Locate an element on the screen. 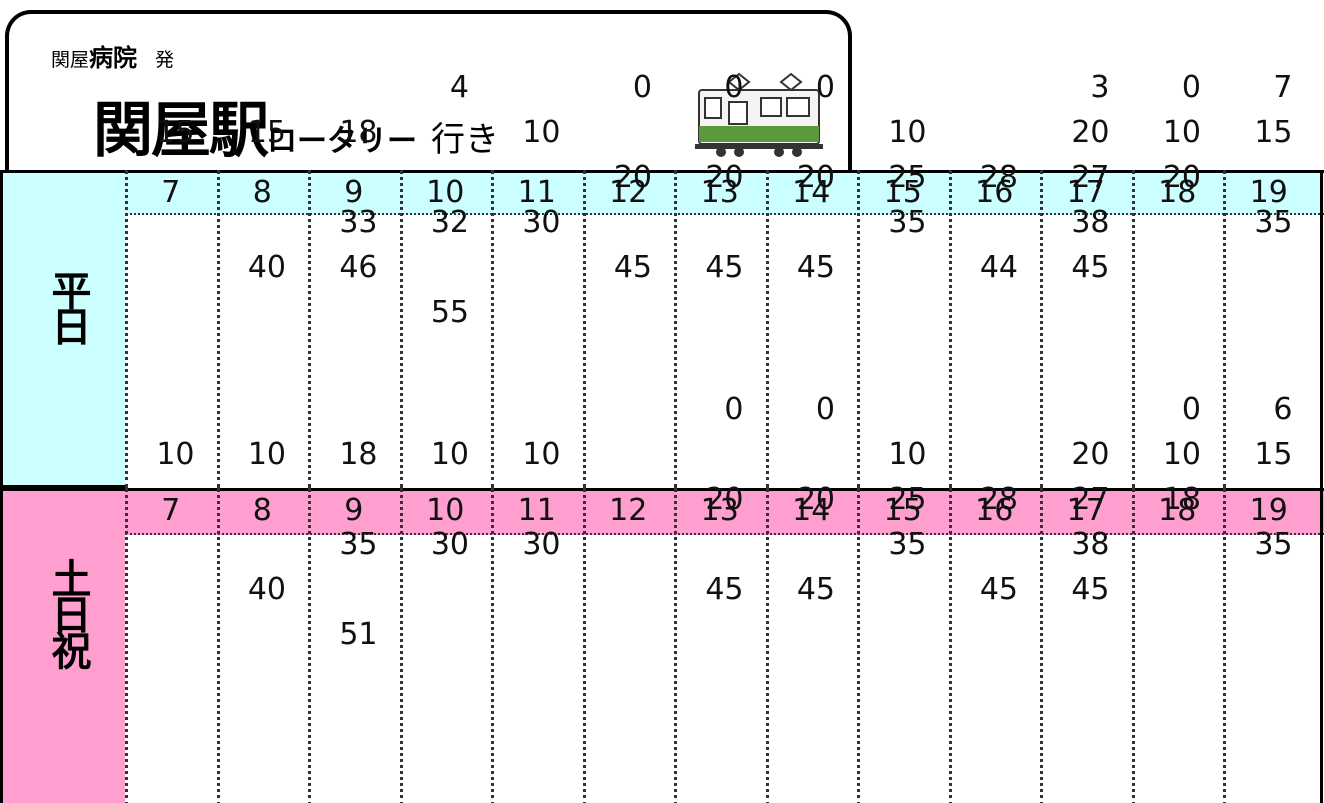  destination: 関屋駅 is located at coordinates (181, 131).